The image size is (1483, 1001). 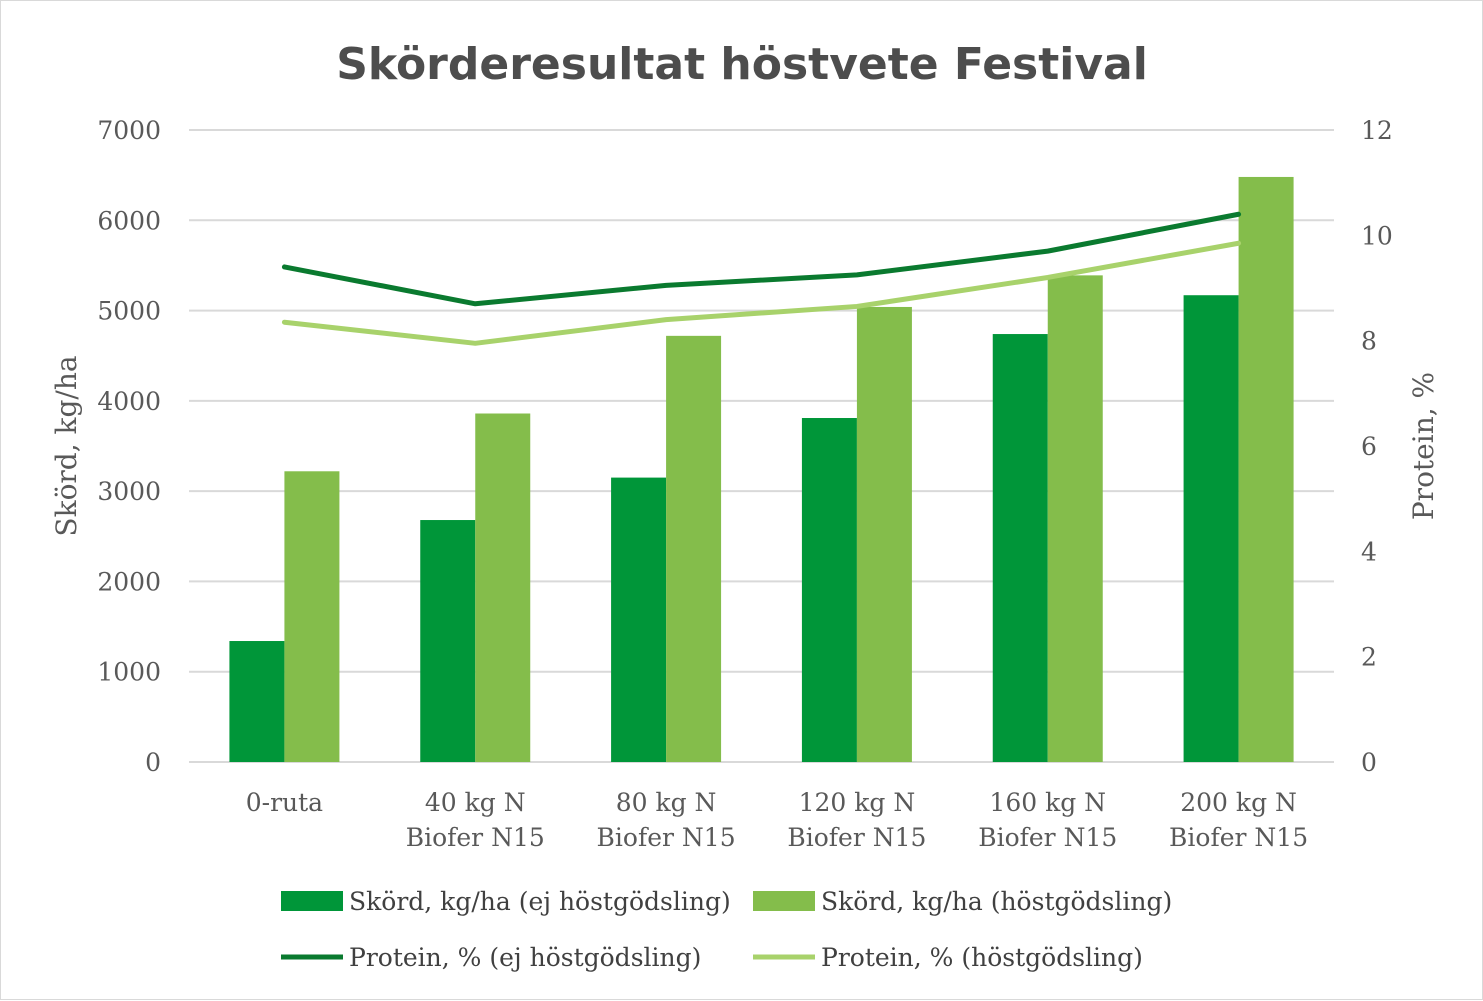 What do you see at coordinates (1369, 657) in the screenshot?
I see `y2-tick-label: 2` at bounding box center [1369, 657].